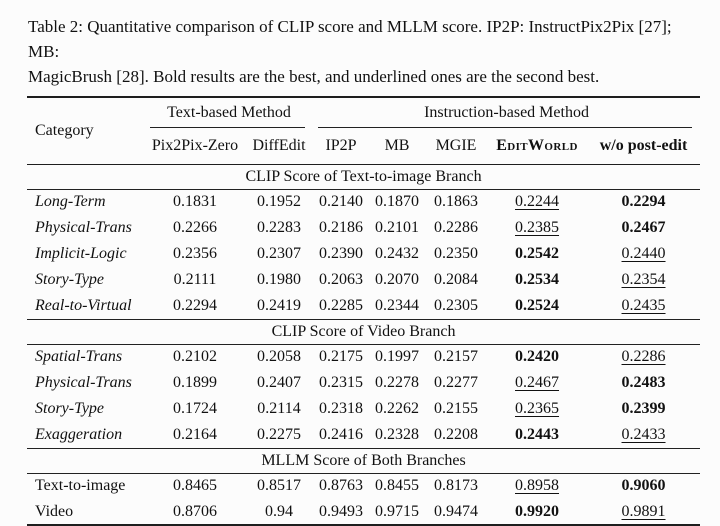  I want to click on score-cell: 0.9474, so click(456, 511).